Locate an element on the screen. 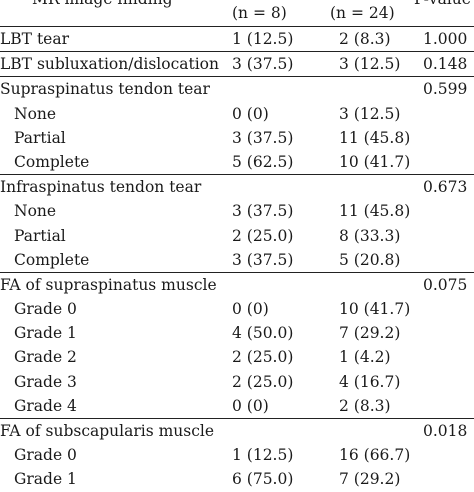 Image resolution: width=474 pixels, height=492 pixels. table-row: Partial 2 (25.0) 8 (33.3) is located at coordinates (237, 236).